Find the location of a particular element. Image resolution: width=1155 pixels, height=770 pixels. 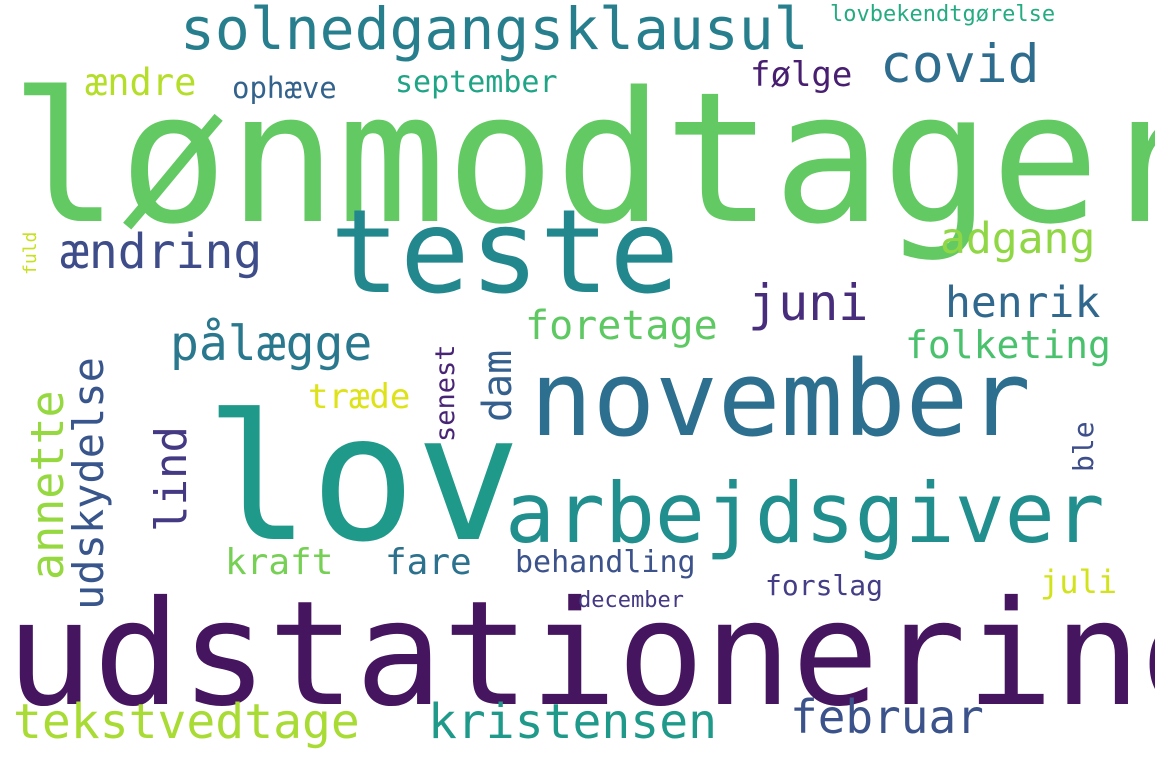

word-lovbekendtgorelse: lovbekendtgørelse is located at coordinates (943, 14).